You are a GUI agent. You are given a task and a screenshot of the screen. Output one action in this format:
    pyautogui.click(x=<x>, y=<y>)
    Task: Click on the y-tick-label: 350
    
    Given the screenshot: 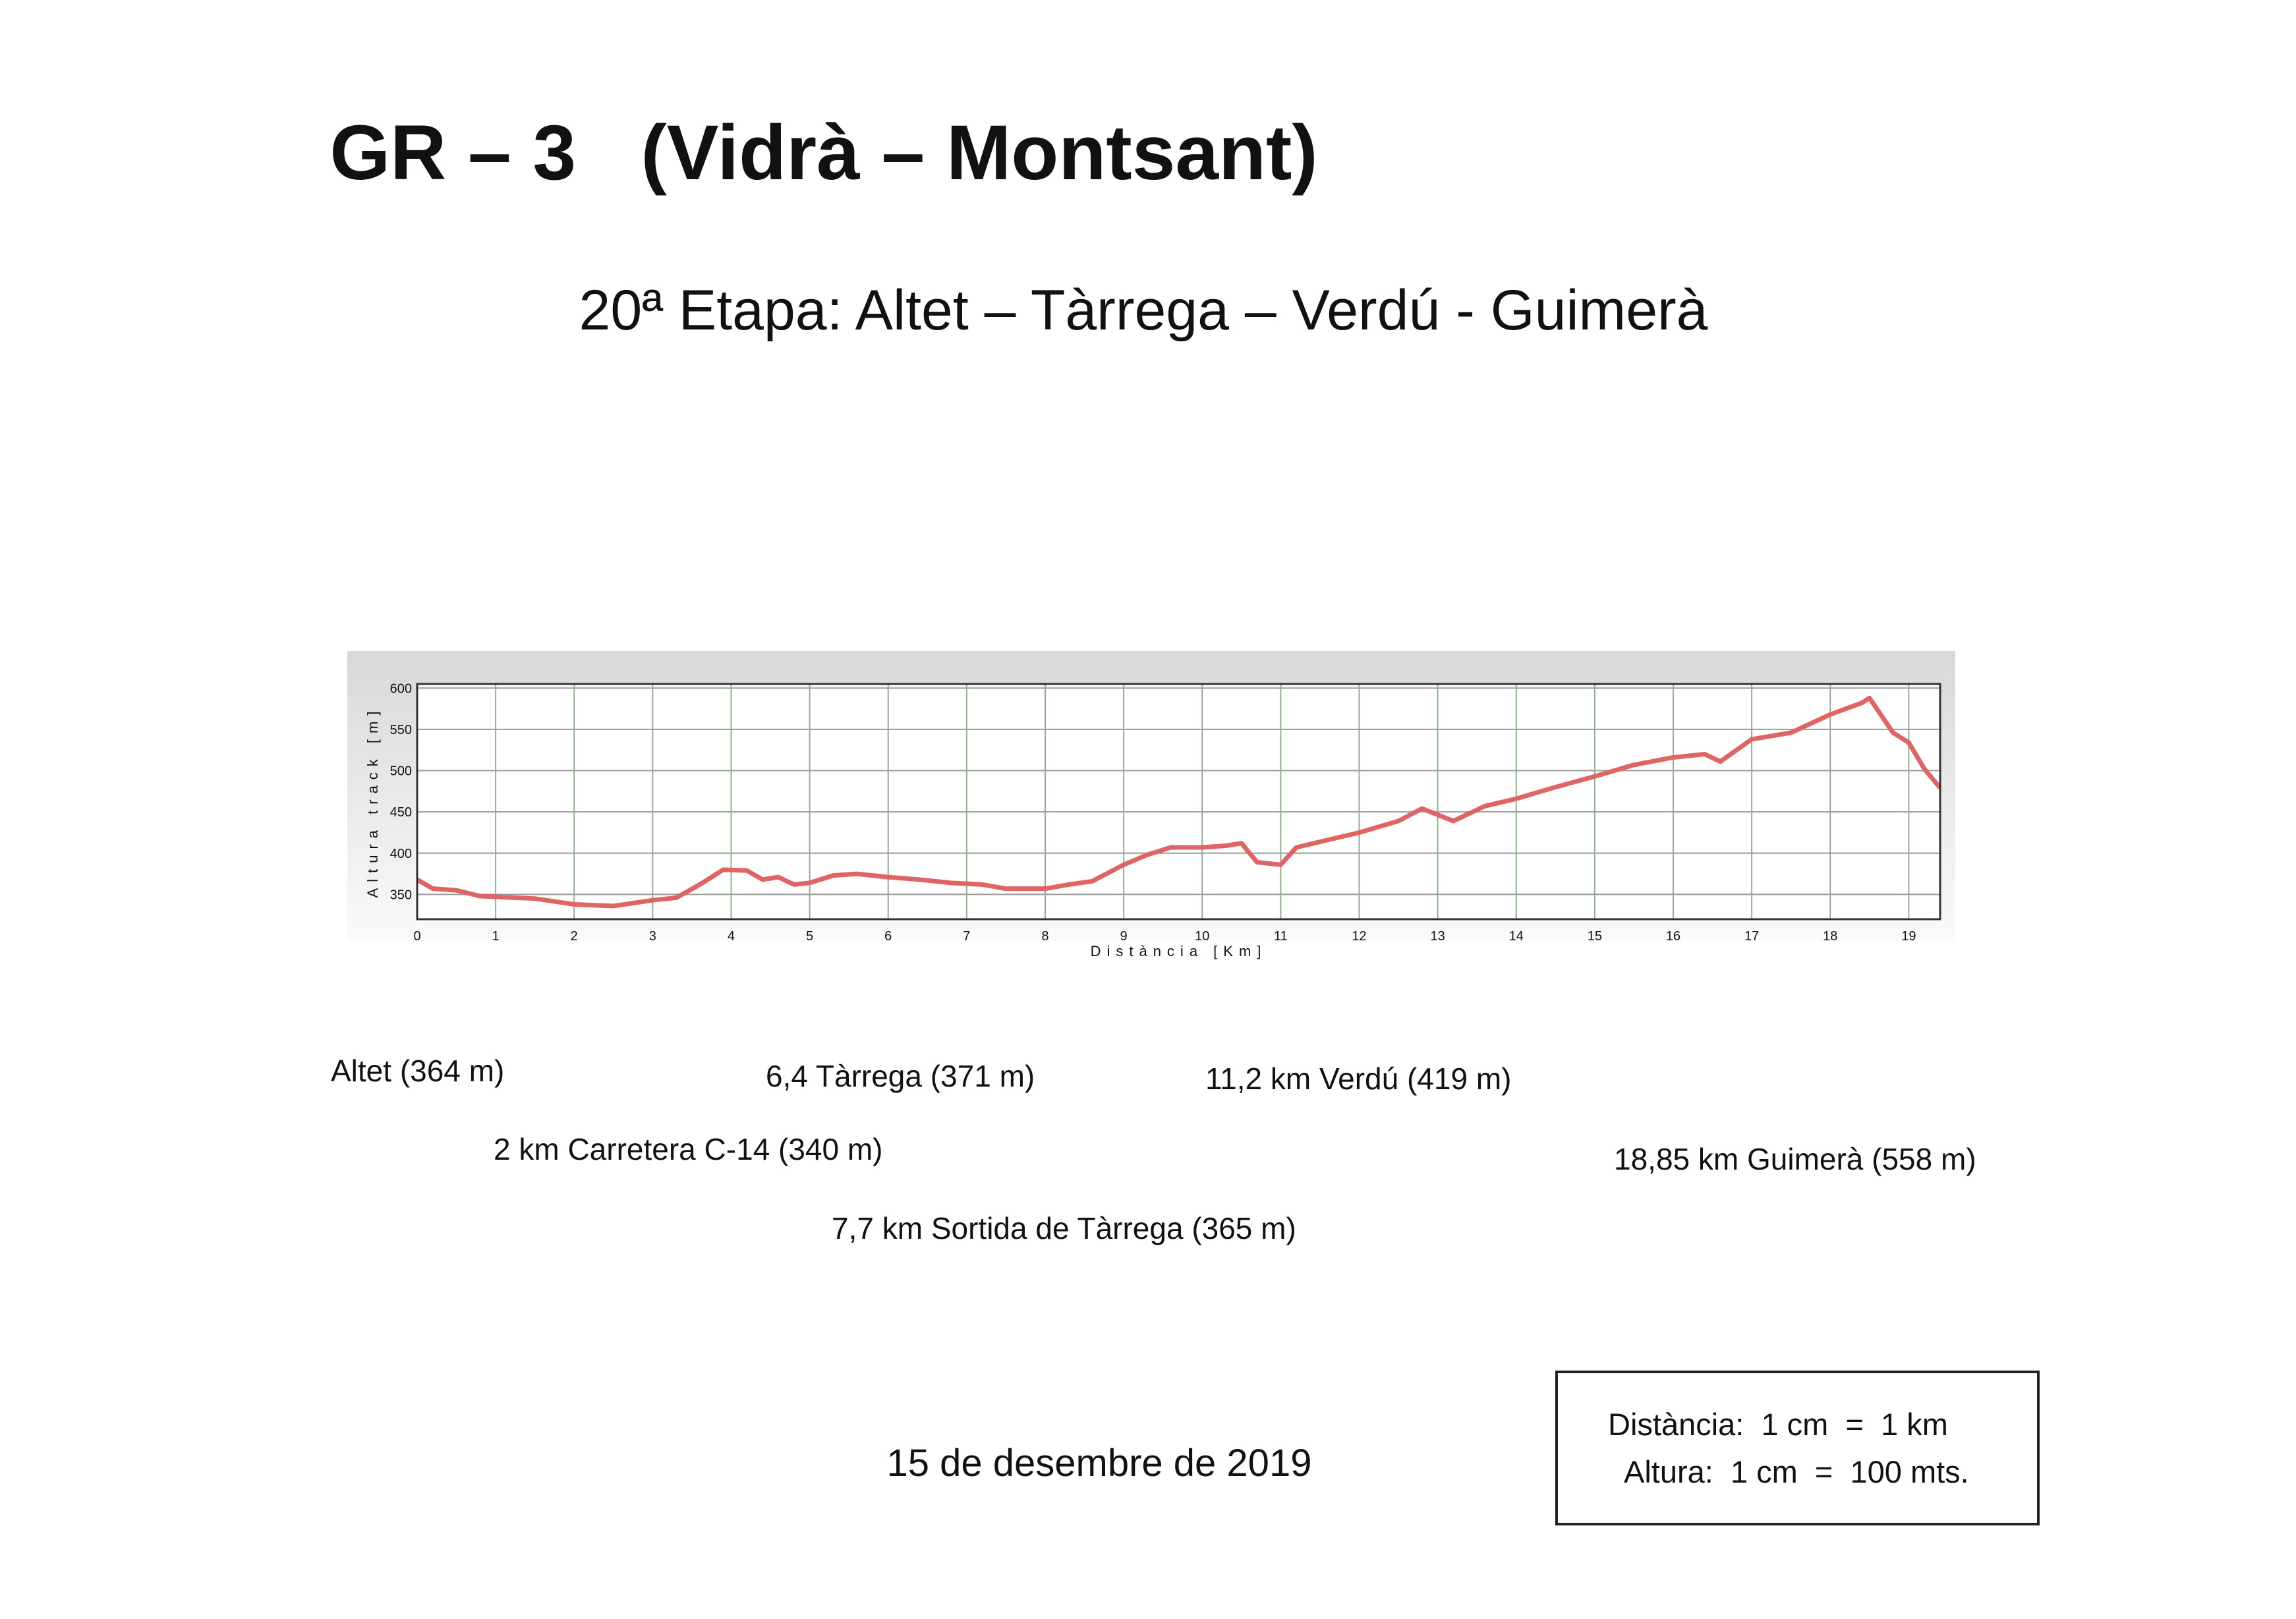 What is the action you would take?
    pyautogui.click(x=401, y=895)
    